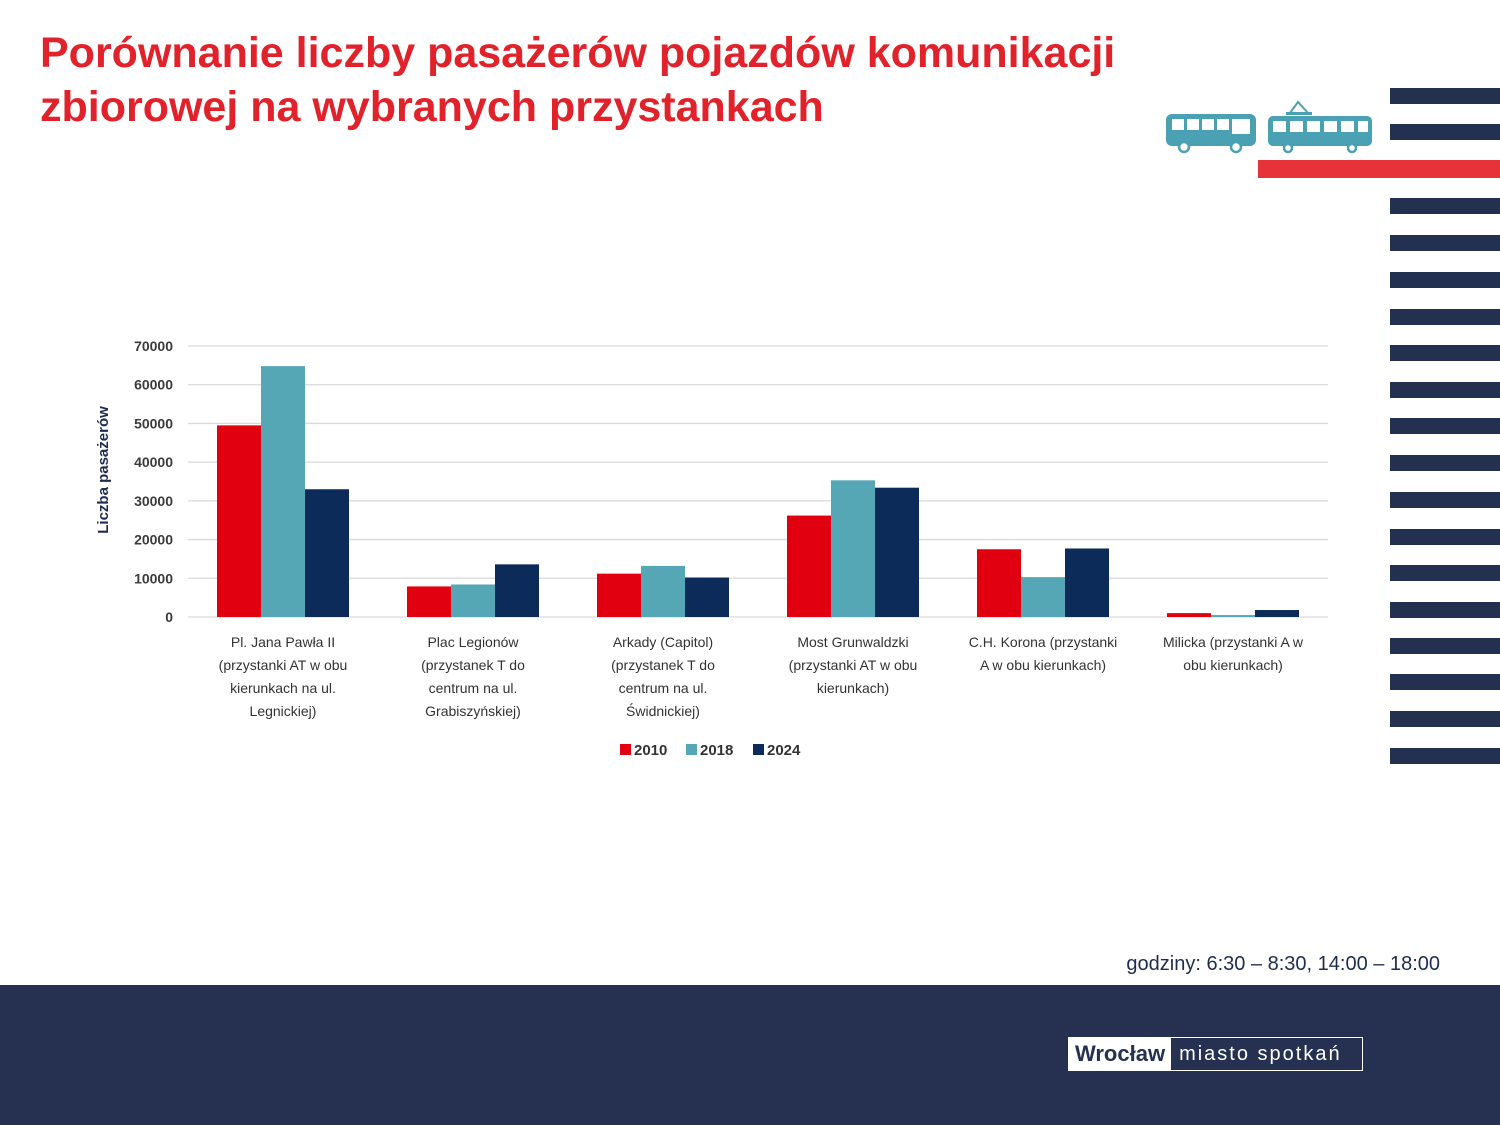 The image size is (1500, 1125). Describe the element at coordinates (153, 462) in the screenshot. I see `y-tick-label: 40000` at that location.